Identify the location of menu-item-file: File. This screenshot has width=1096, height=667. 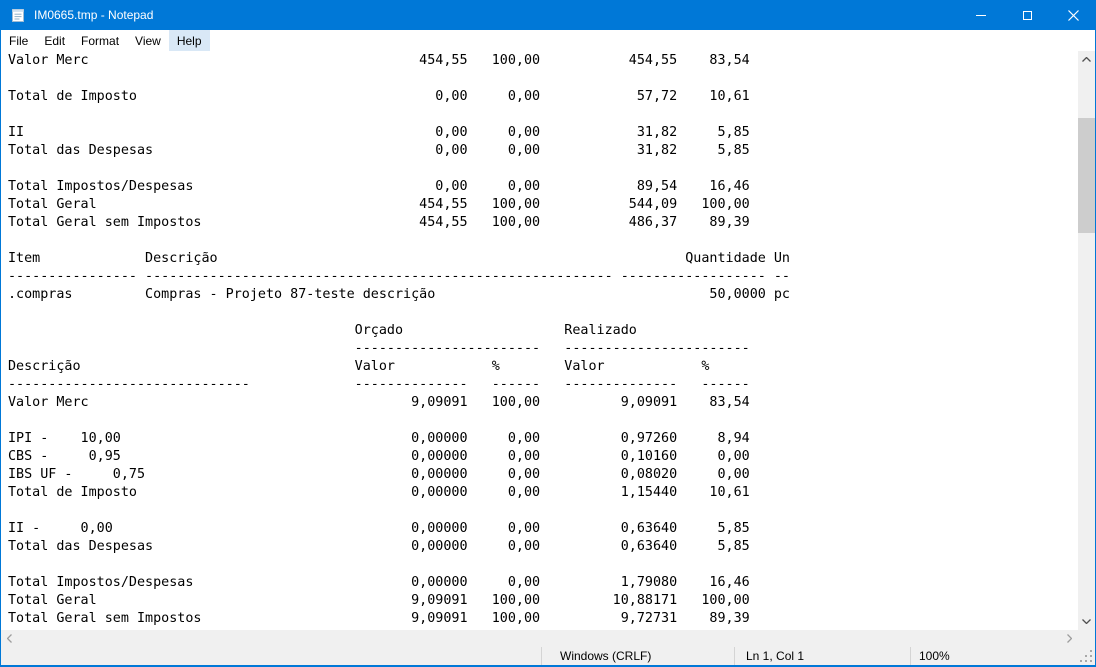
(19, 40).